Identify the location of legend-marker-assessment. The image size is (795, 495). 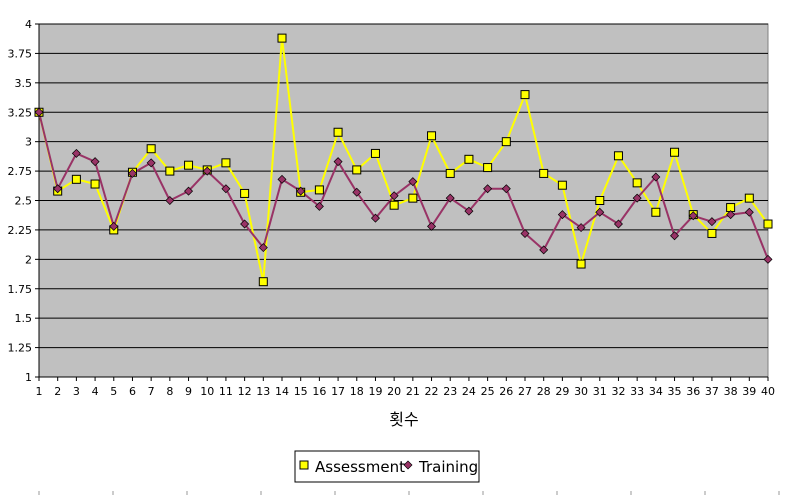
(304, 465).